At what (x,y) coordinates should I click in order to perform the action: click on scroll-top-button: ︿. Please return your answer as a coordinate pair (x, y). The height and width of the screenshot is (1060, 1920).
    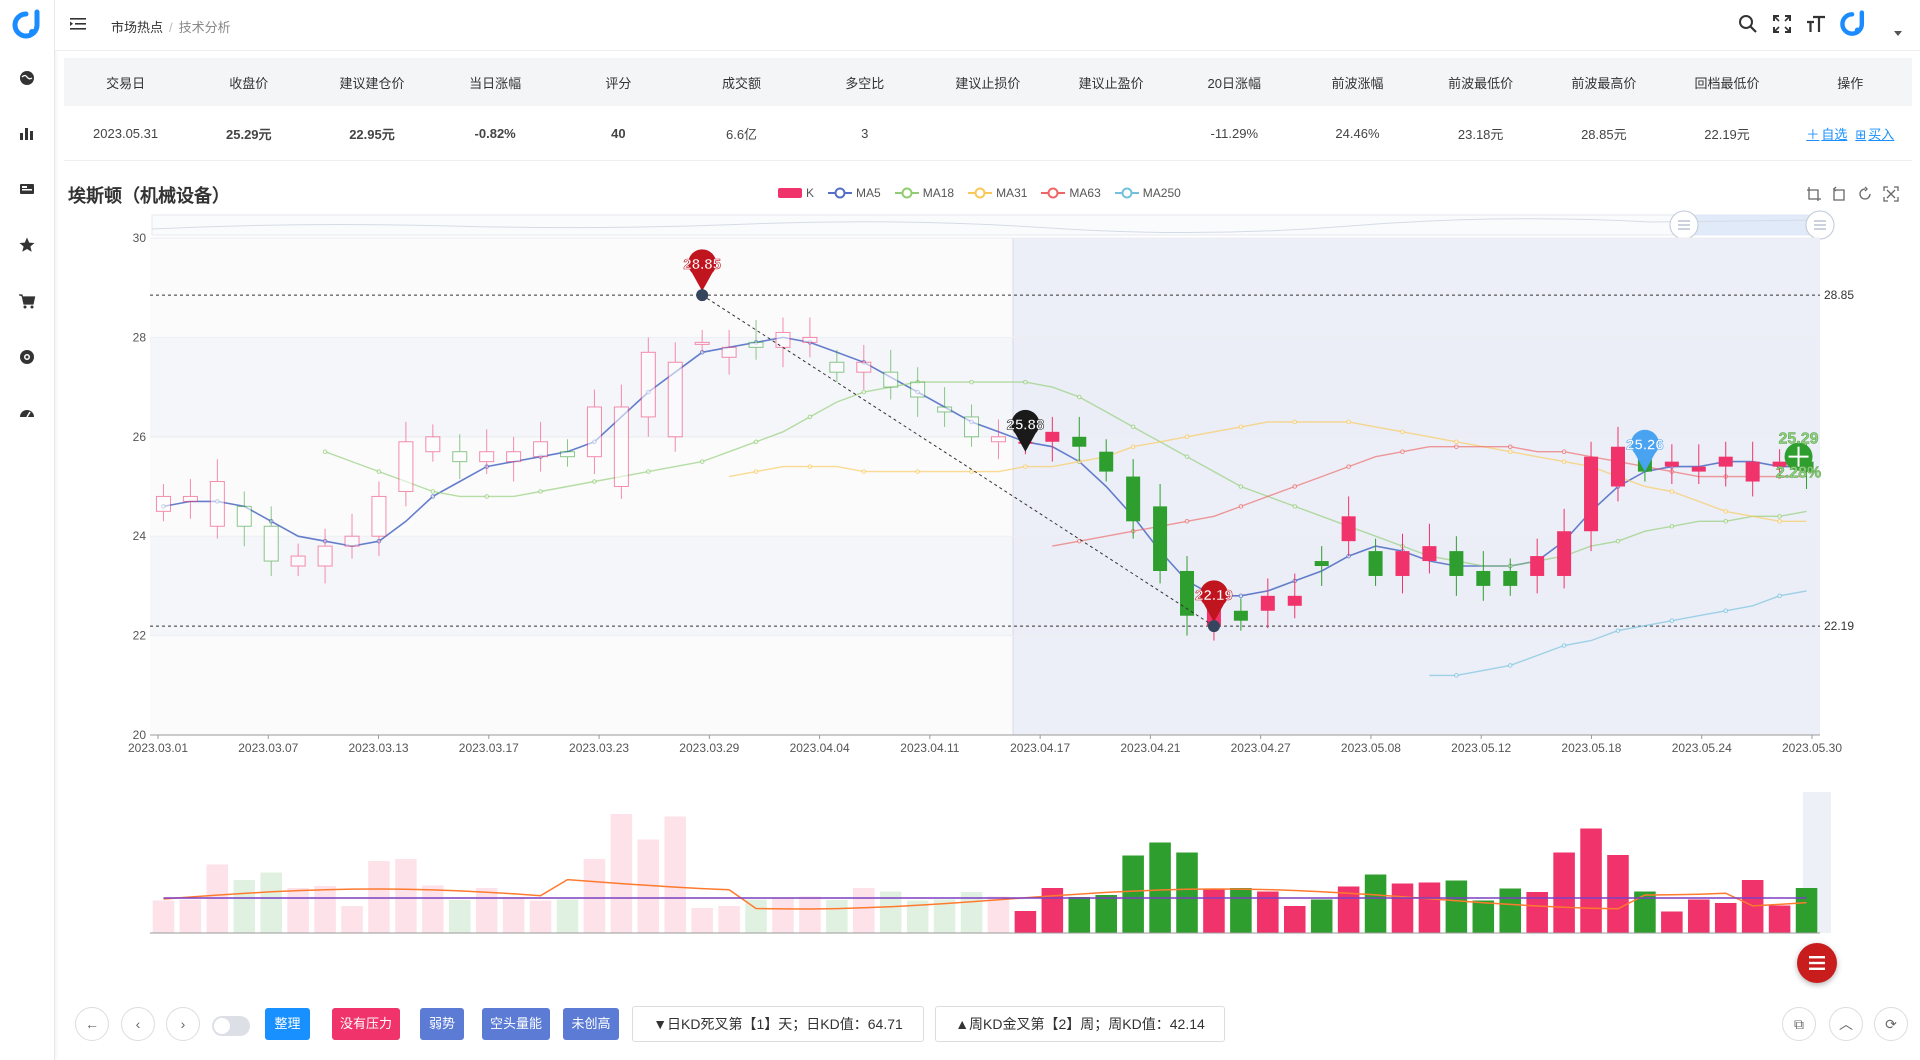
    Looking at the image, I should click on (1846, 1024).